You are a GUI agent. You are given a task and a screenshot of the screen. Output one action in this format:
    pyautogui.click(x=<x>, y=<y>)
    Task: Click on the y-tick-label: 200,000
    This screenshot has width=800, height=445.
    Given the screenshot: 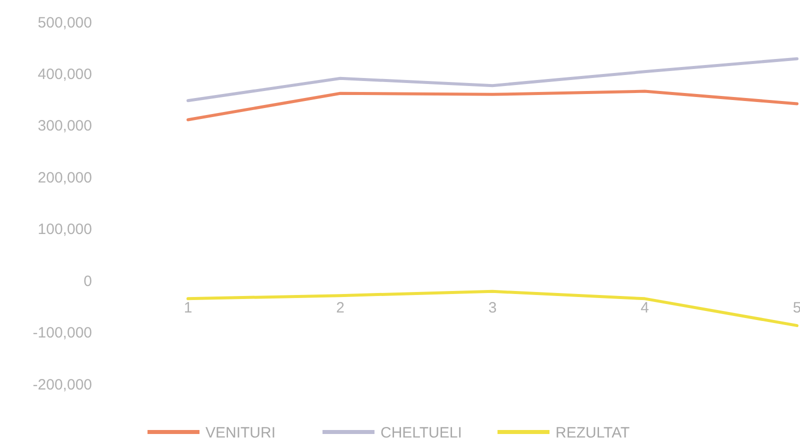 What is the action you would take?
    pyautogui.click(x=65, y=177)
    